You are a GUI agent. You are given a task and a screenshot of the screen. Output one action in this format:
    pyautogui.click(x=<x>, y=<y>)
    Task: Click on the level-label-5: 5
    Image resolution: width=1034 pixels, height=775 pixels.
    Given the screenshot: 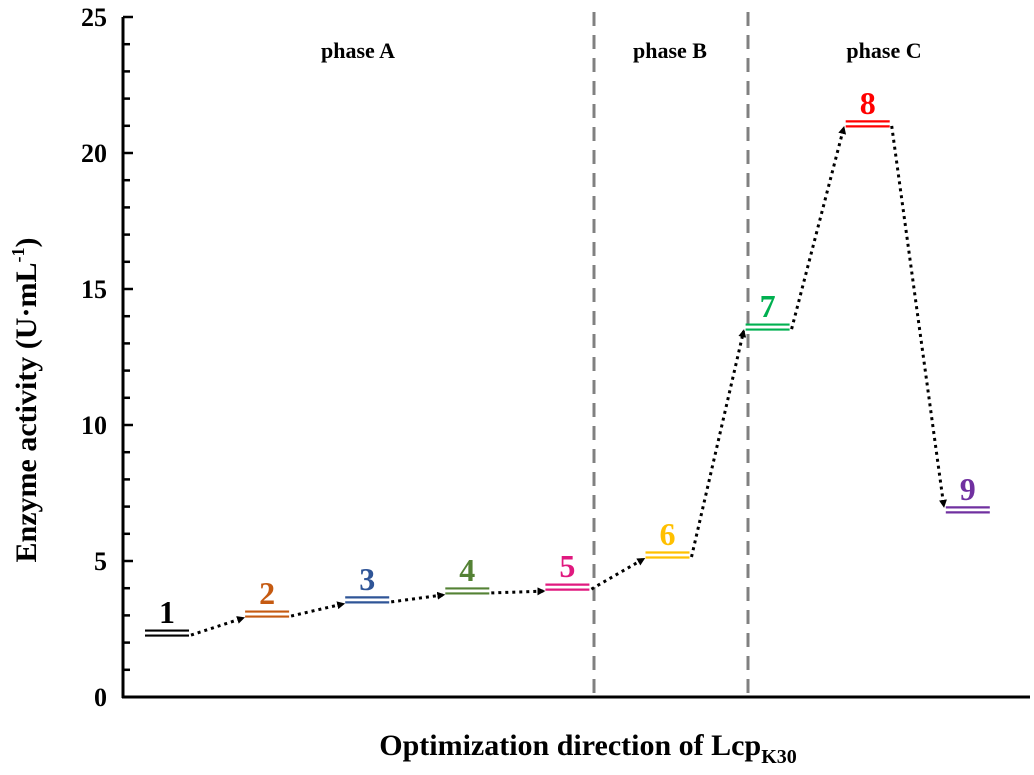 What is the action you would take?
    pyautogui.click(x=567, y=566)
    